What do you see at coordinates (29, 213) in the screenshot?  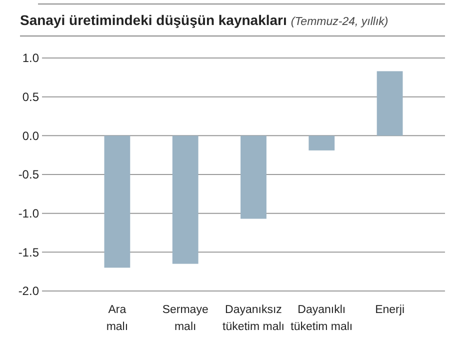 I see `y-tick-label: -1.0` at bounding box center [29, 213].